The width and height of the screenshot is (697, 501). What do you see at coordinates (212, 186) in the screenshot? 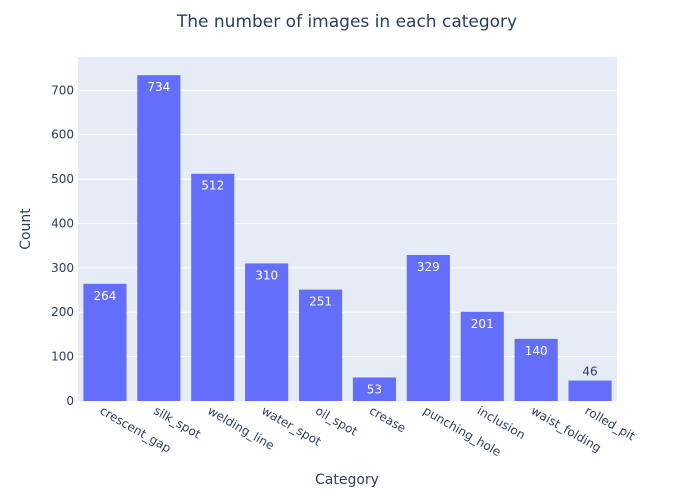
I see `bar-value-label: 512` at bounding box center [212, 186].